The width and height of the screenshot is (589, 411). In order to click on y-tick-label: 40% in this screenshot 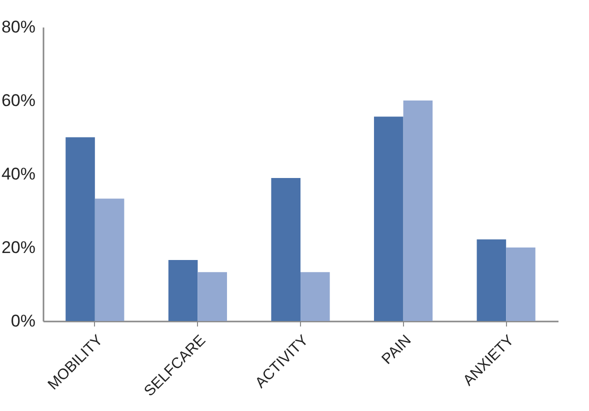, I will do `click(18, 174)`.